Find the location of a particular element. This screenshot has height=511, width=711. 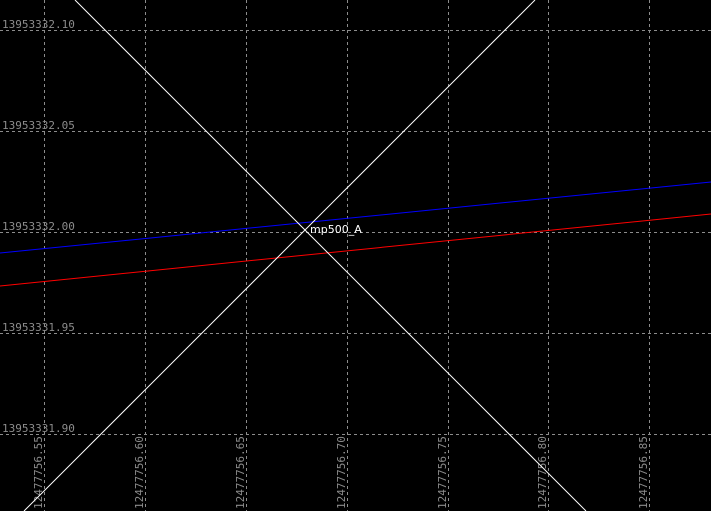

y-tick-label: 13953331.95 is located at coordinates (38, 327).